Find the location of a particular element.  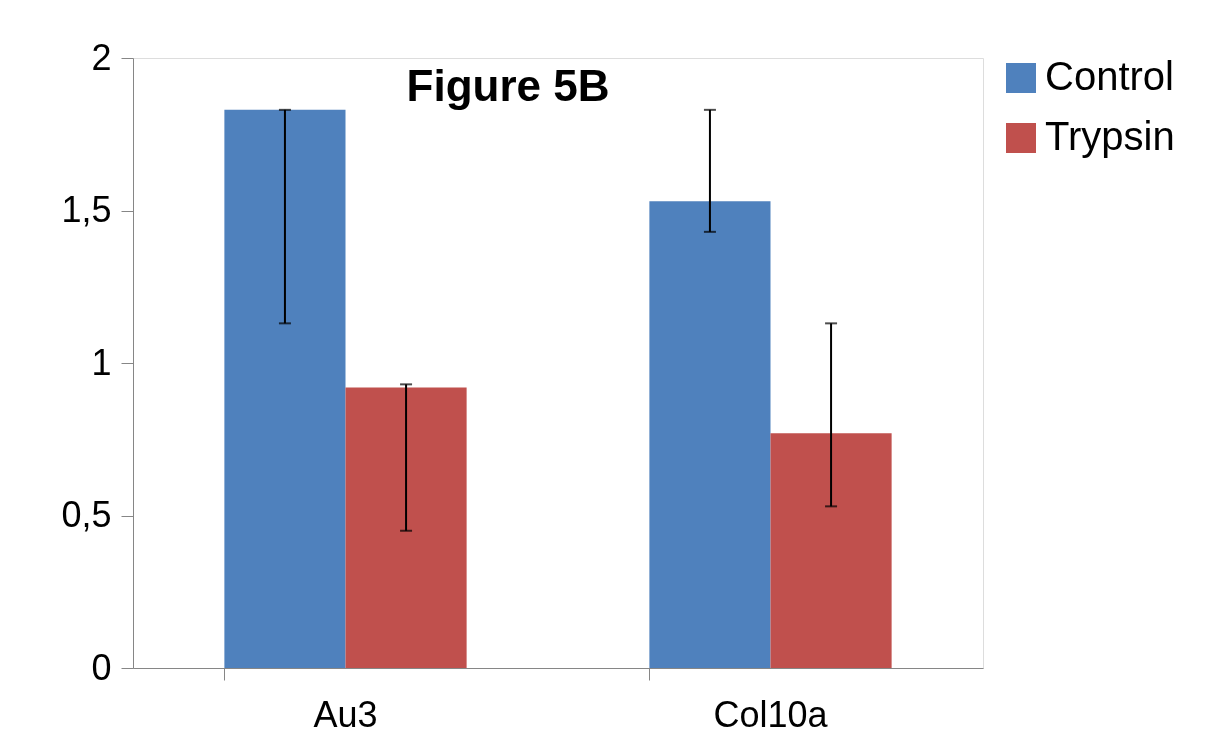

y-tick-label: 0 is located at coordinates (101, 667).